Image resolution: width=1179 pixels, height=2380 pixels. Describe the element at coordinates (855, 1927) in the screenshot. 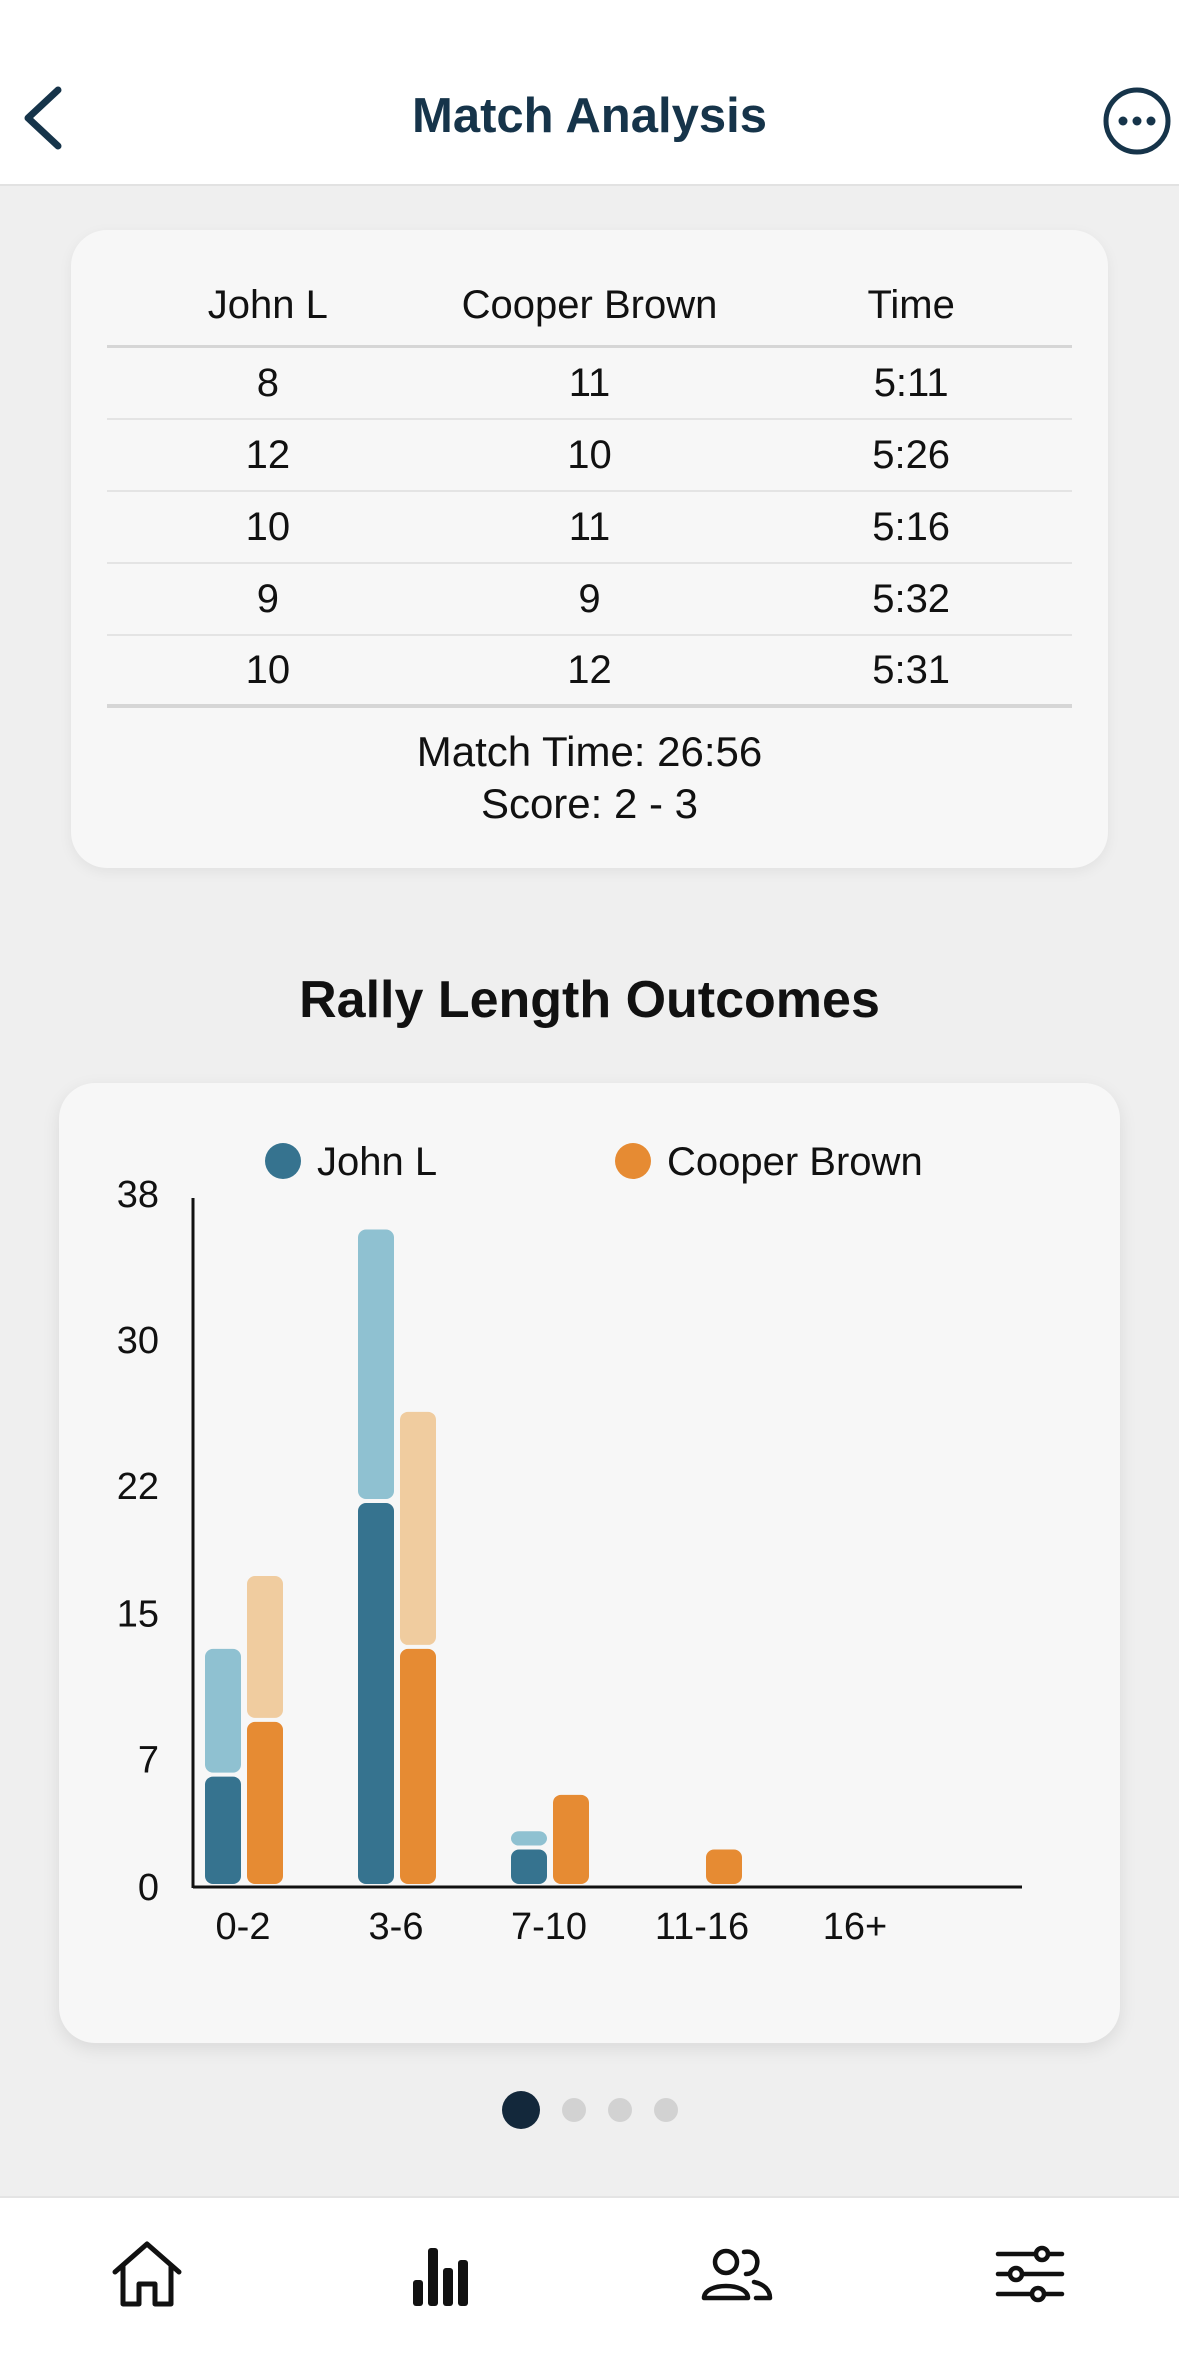

I see `x-tick-label: 16+` at that location.